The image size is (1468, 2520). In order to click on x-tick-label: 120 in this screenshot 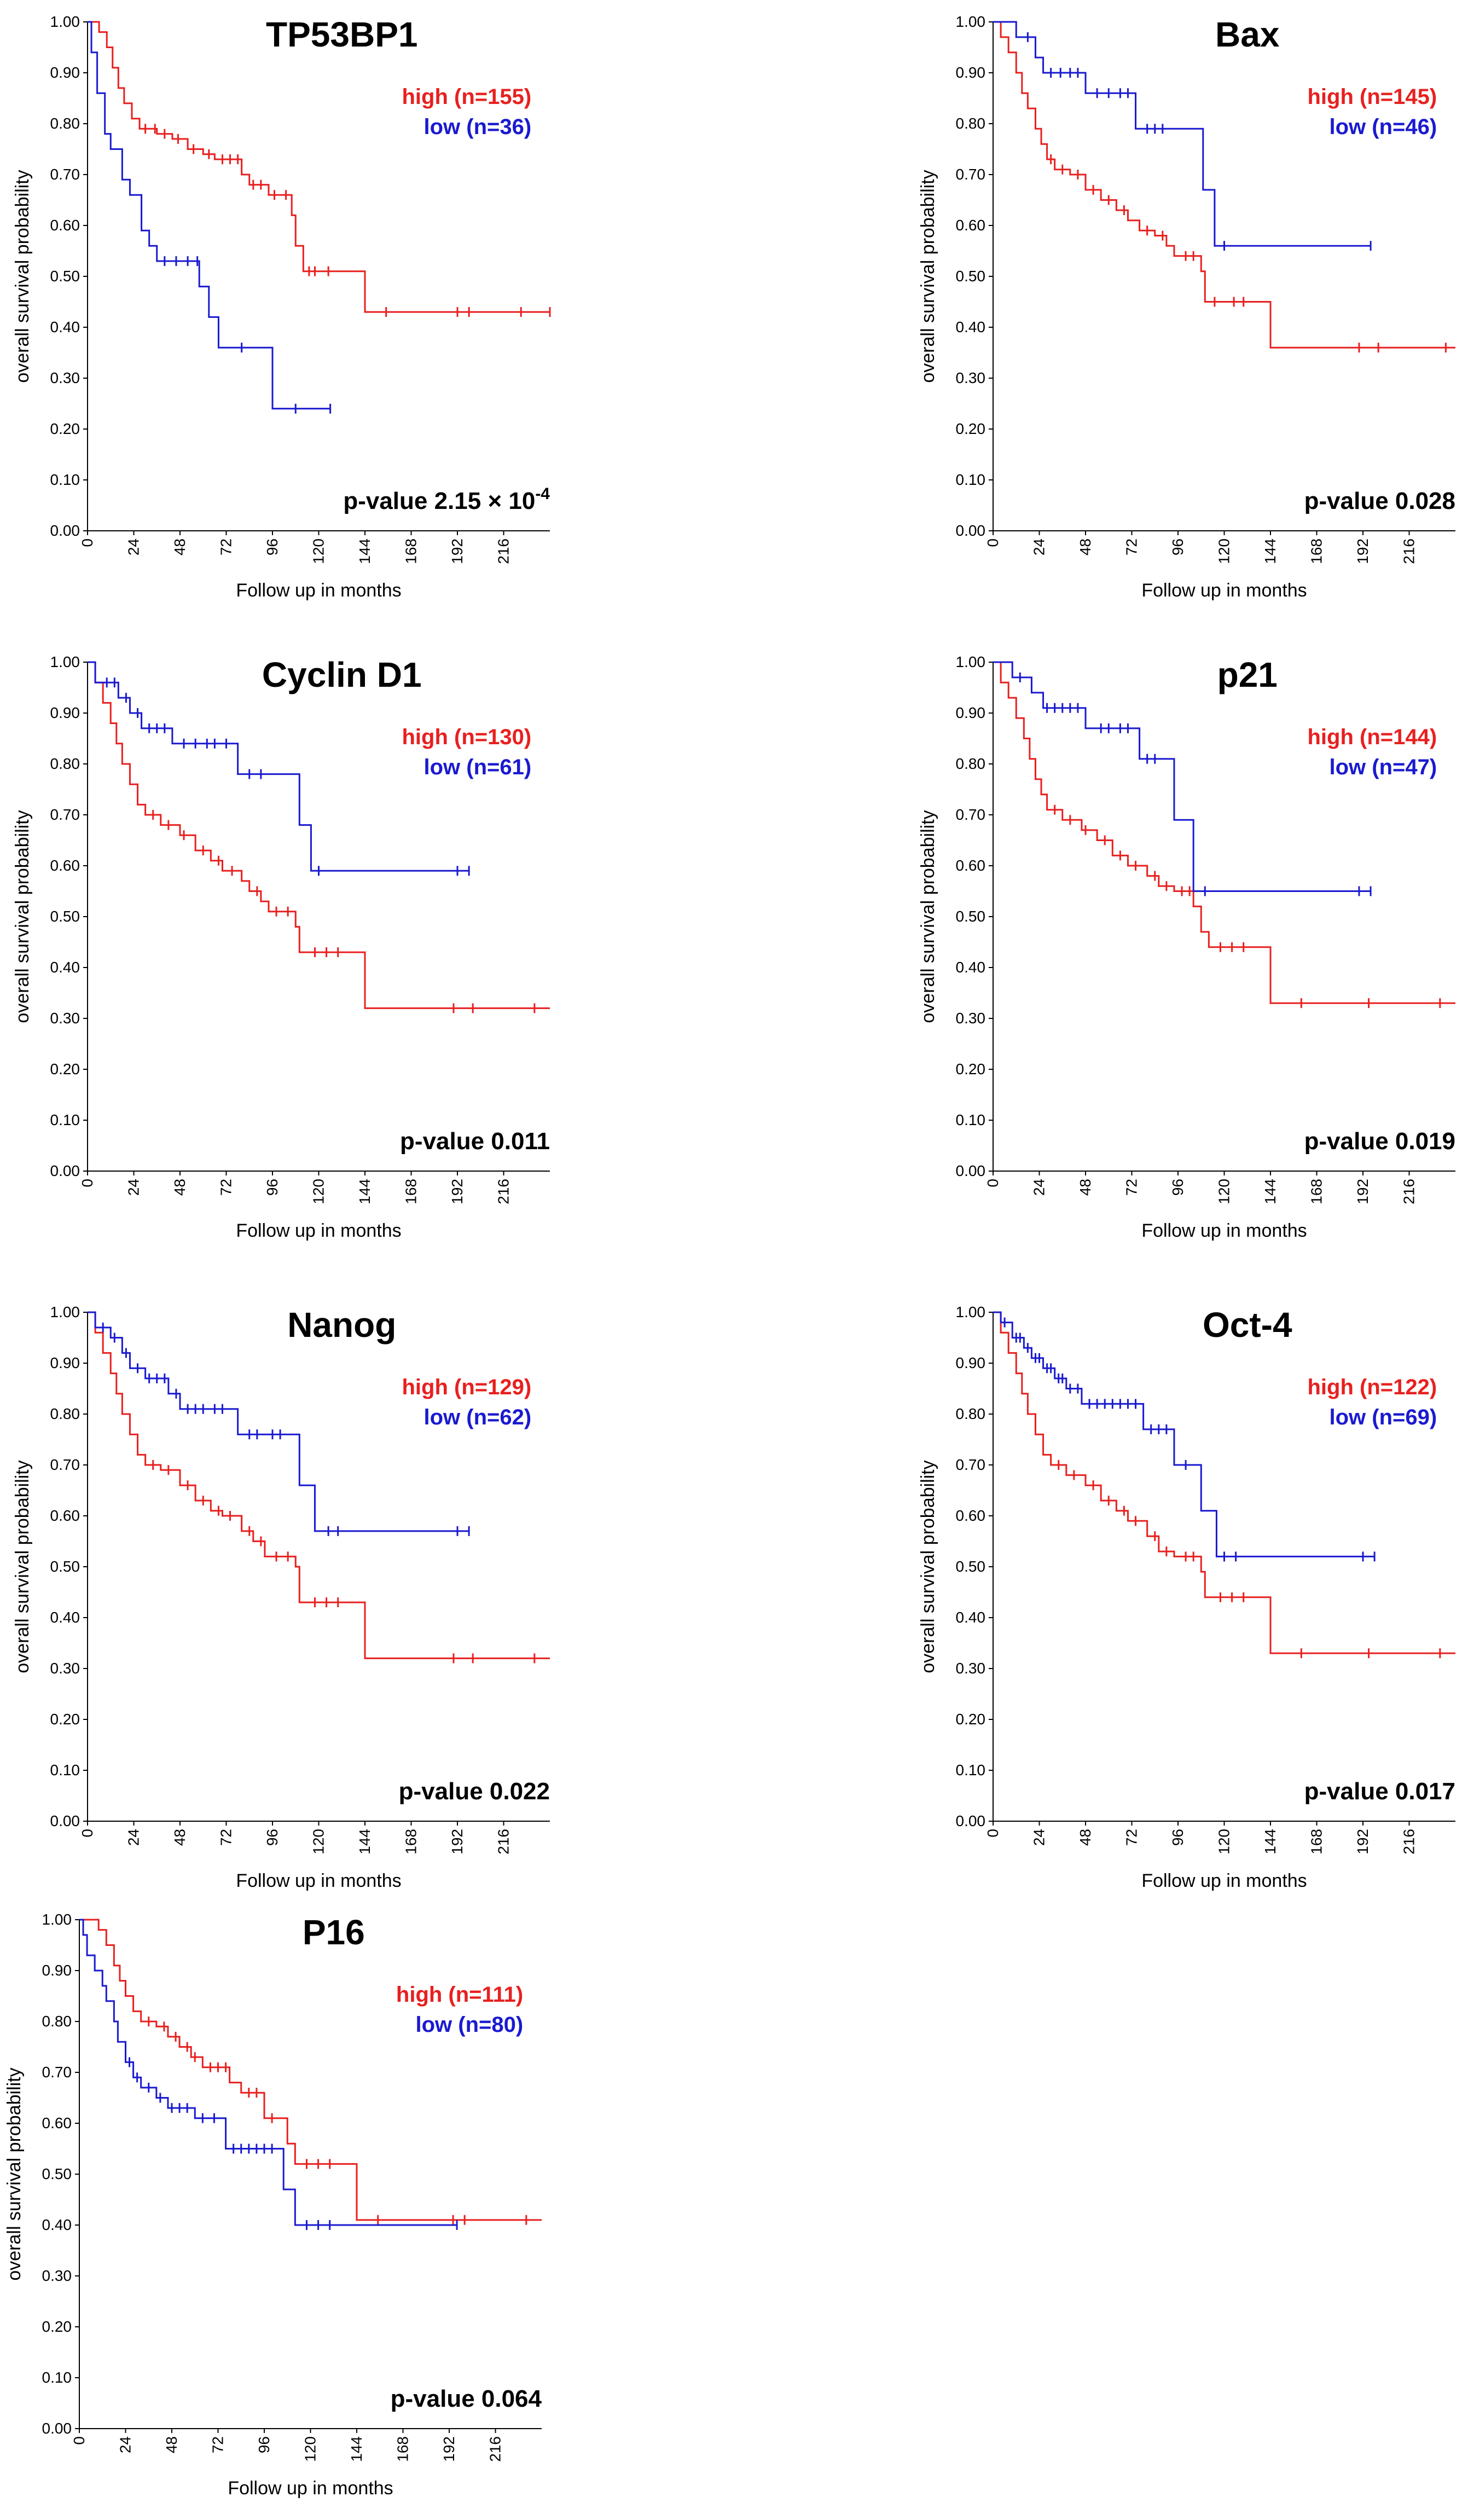, I will do `click(318, 1191)`.